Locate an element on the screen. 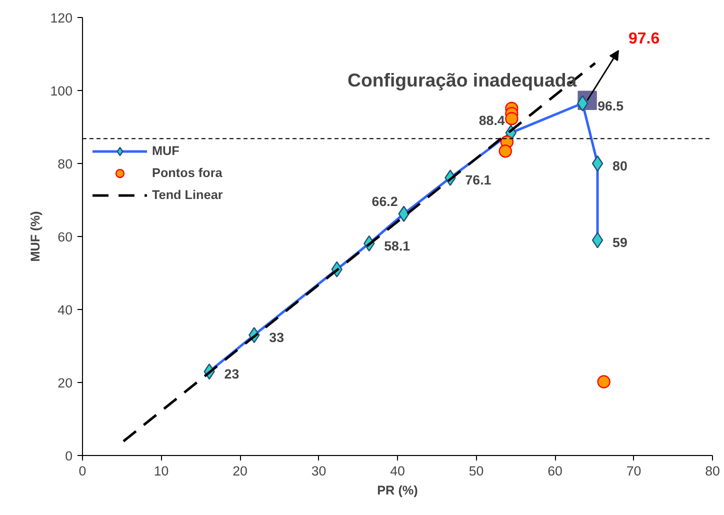 This screenshot has width=724, height=515. annotation: 97.6 is located at coordinates (644, 39).